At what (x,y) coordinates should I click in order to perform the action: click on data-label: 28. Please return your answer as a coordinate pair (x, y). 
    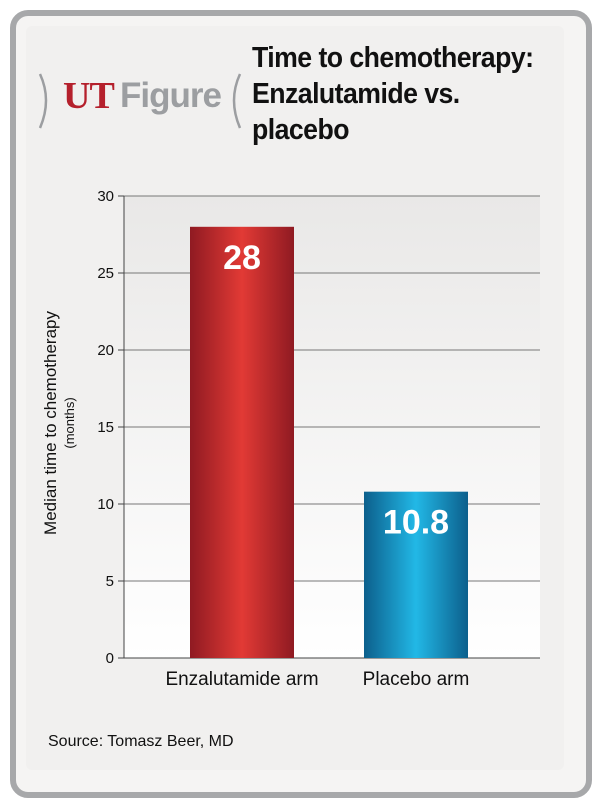
    Looking at the image, I should click on (242, 258).